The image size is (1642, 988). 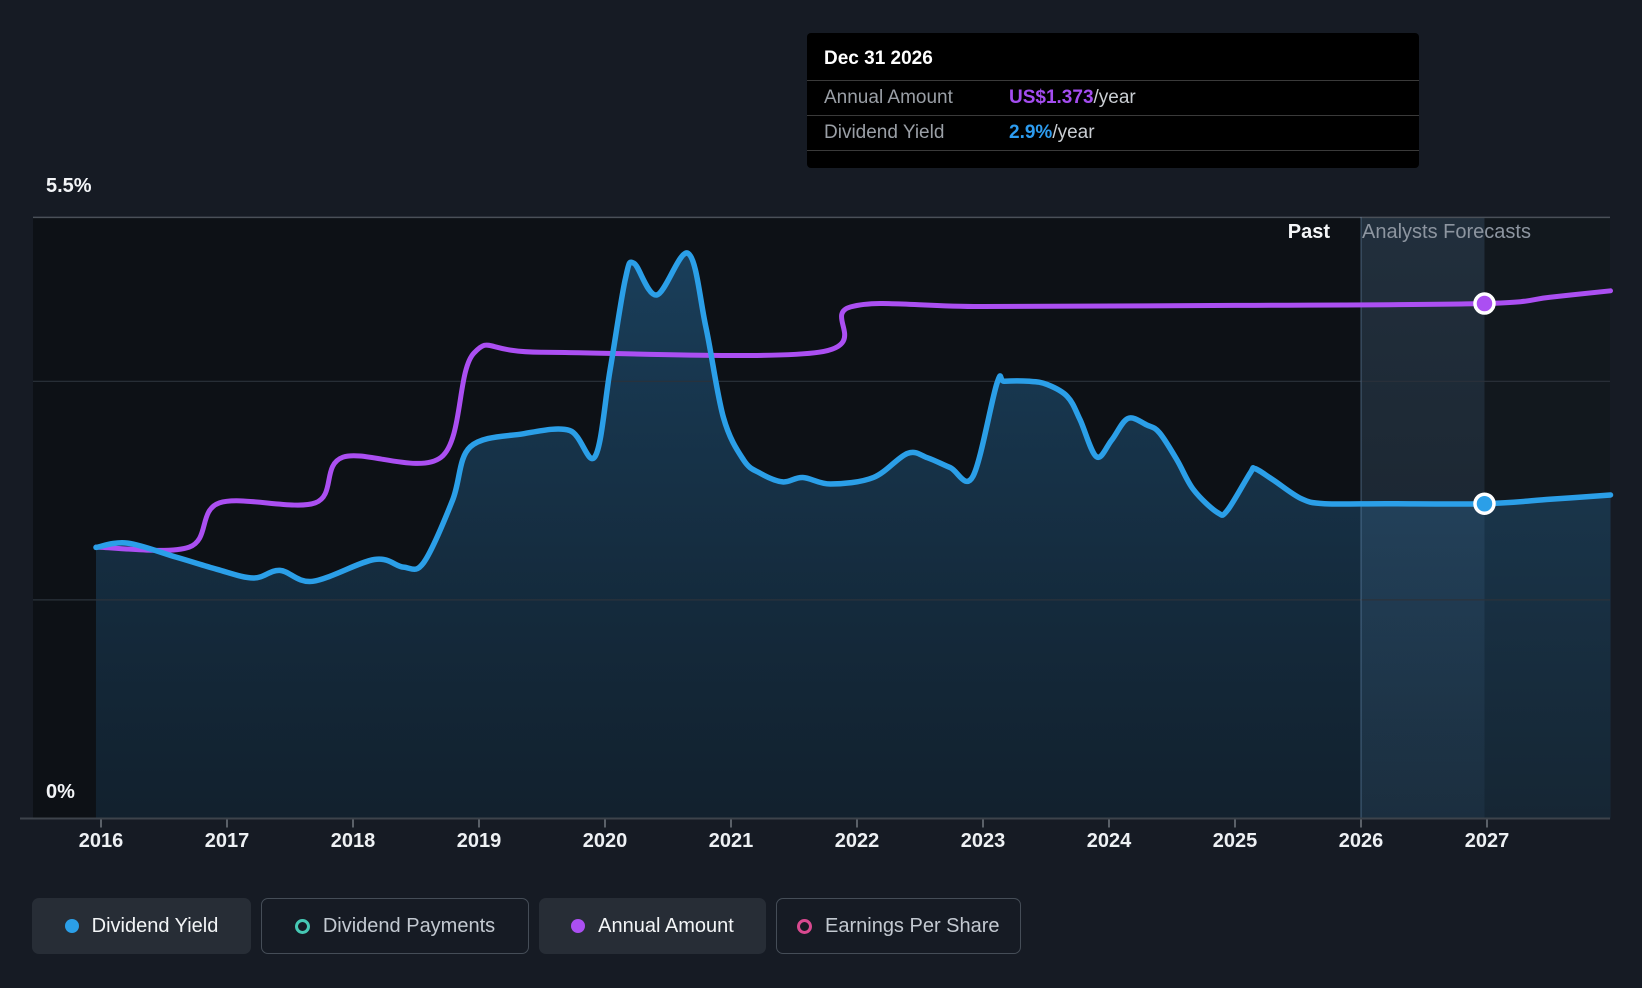 What do you see at coordinates (884, 132) in the screenshot?
I see `tooltip-row-label: Dividend Yield` at bounding box center [884, 132].